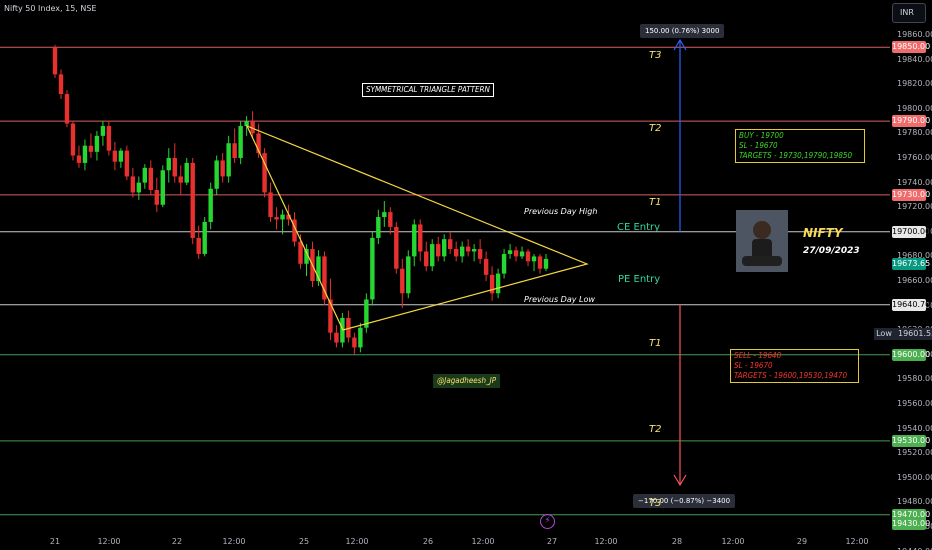 The height and width of the screenshot is (550, 932). What do you see at coordinates (914, 453) in the screenshot?
I see `y-tick-label: 19520.00` at bounding box center [914, 453].